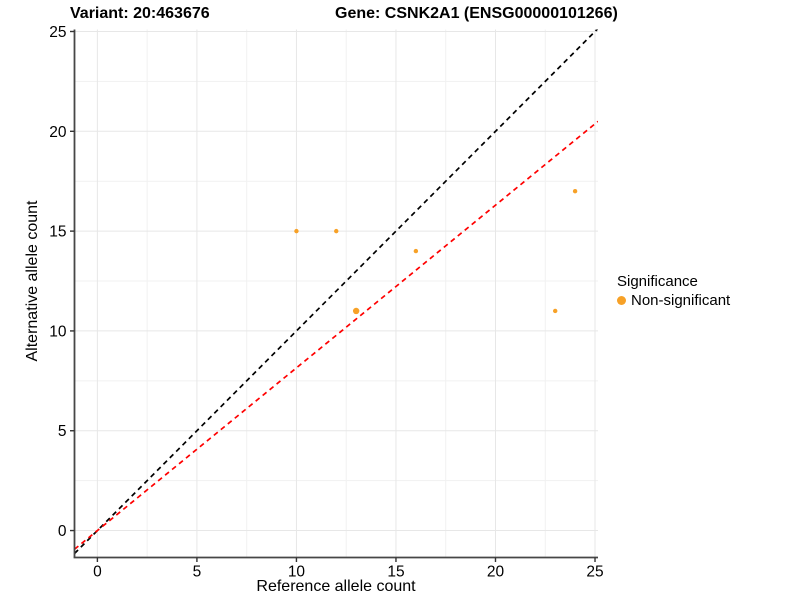 Image resolution: width=800 pixels, height=600 pixels. I want to click on legend: Significance Non-significant, so click(673, 290).